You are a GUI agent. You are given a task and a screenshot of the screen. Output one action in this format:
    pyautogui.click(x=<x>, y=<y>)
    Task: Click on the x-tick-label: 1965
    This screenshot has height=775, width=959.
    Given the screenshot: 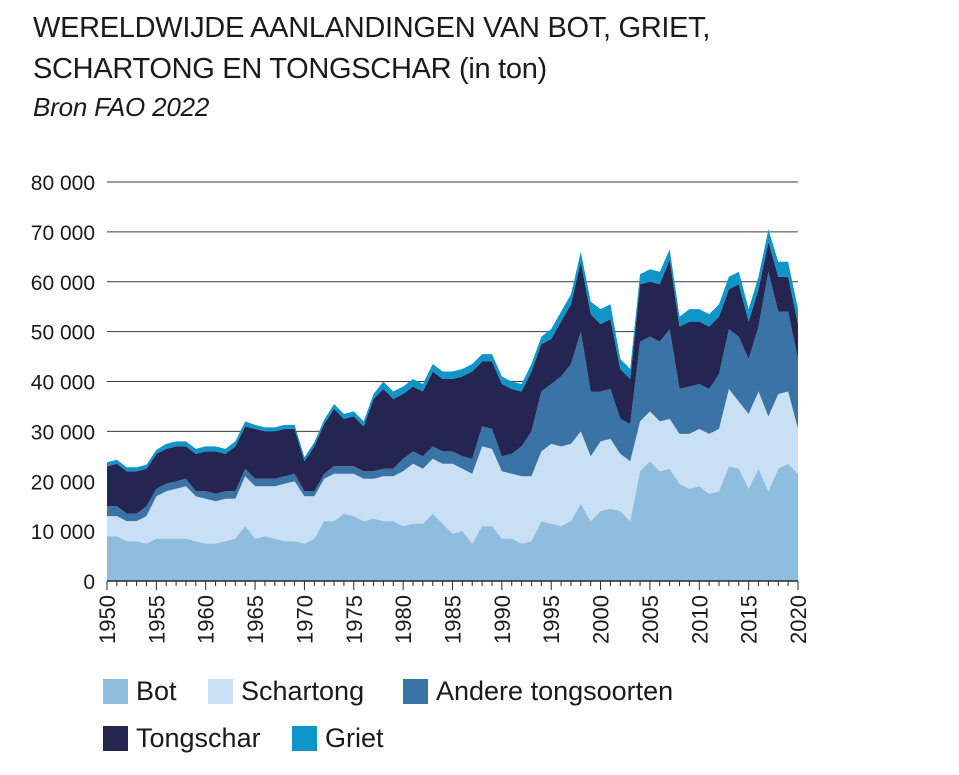 What is the action you would take?
    pyautogui.click(x=255, y=619)
    